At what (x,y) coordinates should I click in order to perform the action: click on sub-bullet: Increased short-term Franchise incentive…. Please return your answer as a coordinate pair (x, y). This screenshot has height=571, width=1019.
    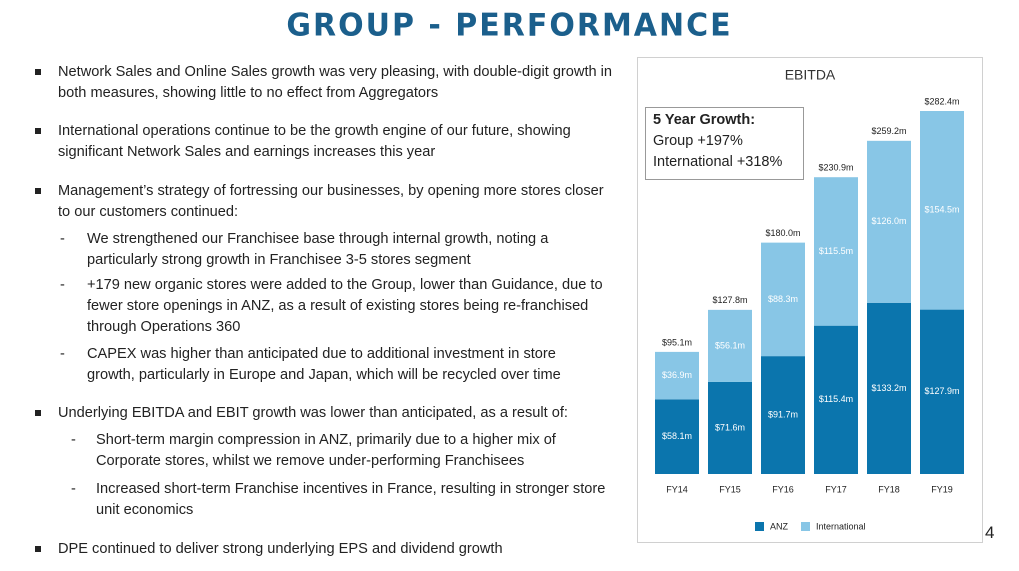
    Looking at the image, I should click on (343, 500).